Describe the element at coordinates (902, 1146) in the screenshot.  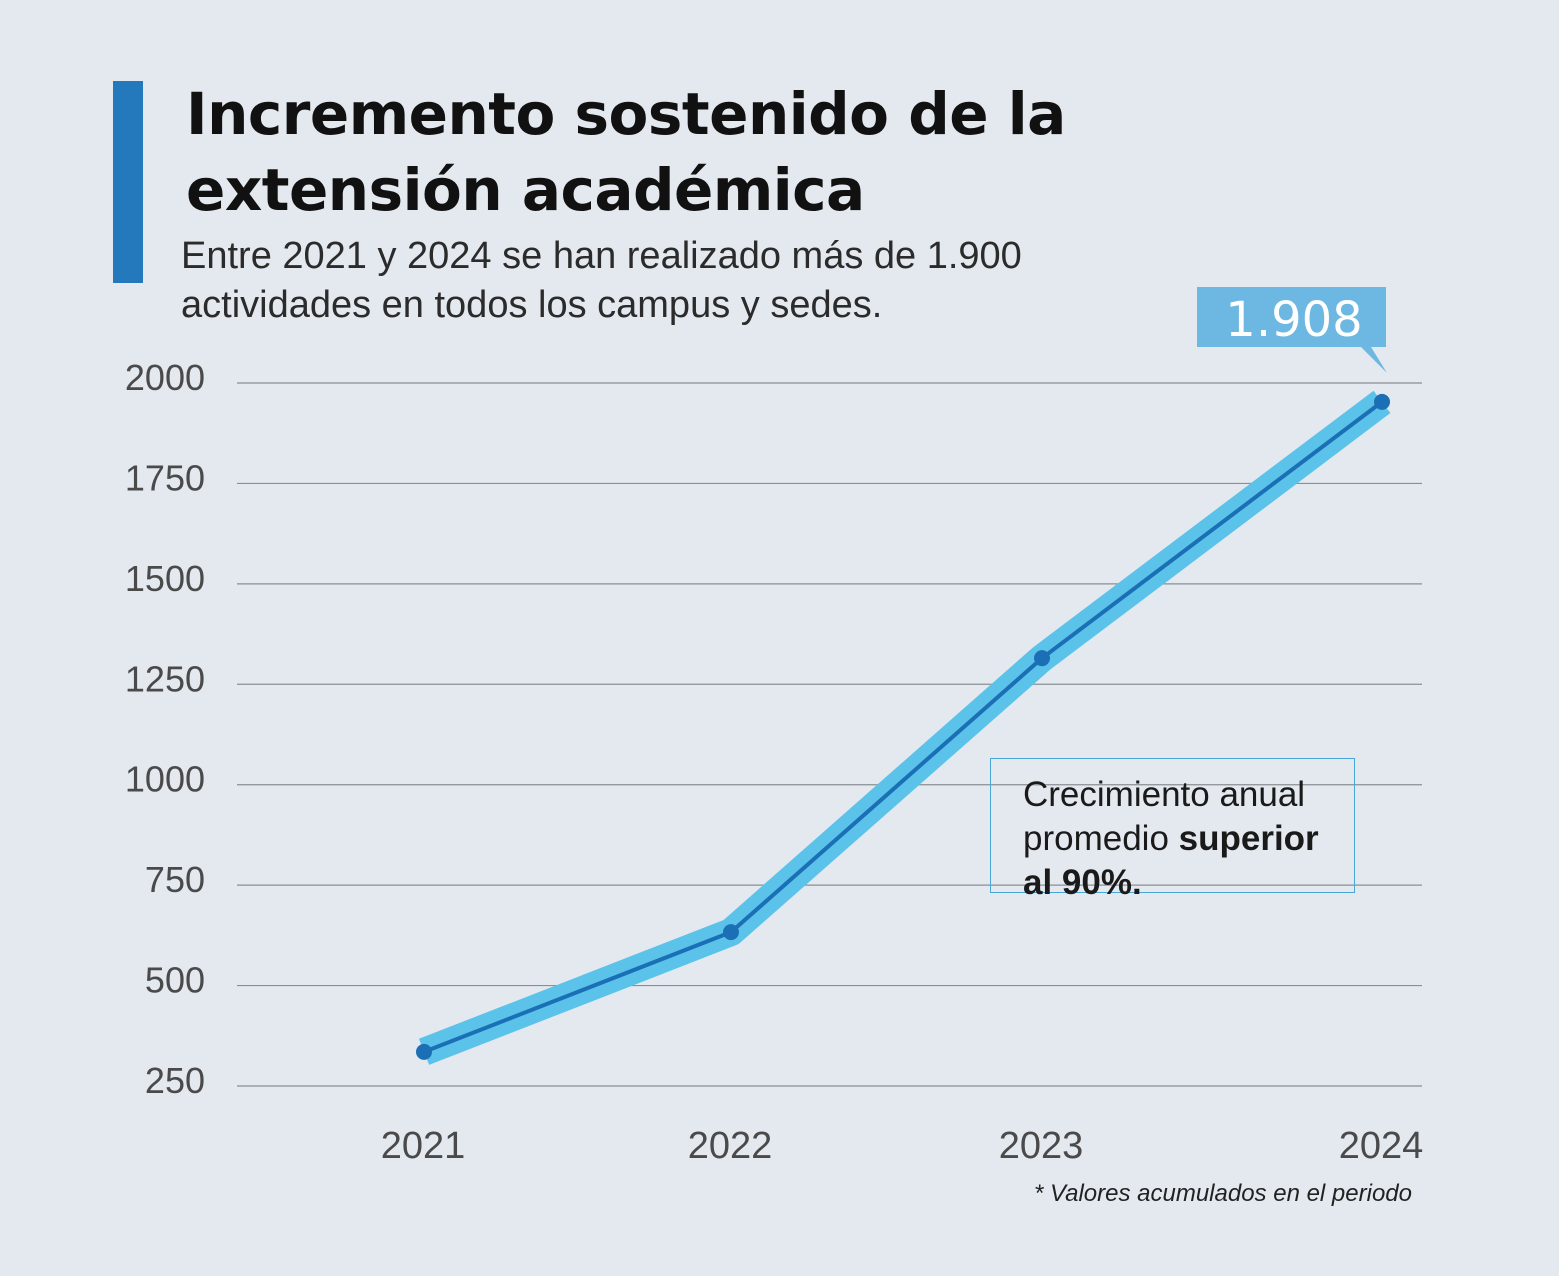
I see `x-axis-ticks: 2021 2022 2023 2024` at that location.